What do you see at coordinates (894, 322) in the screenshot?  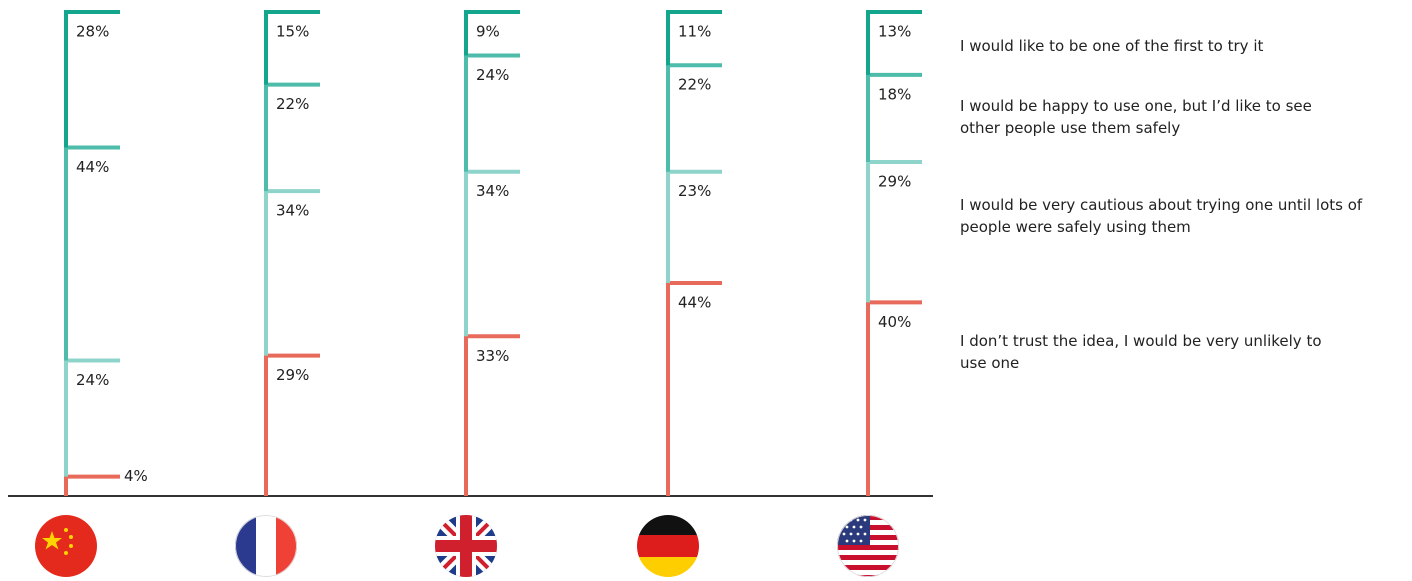 I see `value-label: 40%` at bounding box center [894, 322].